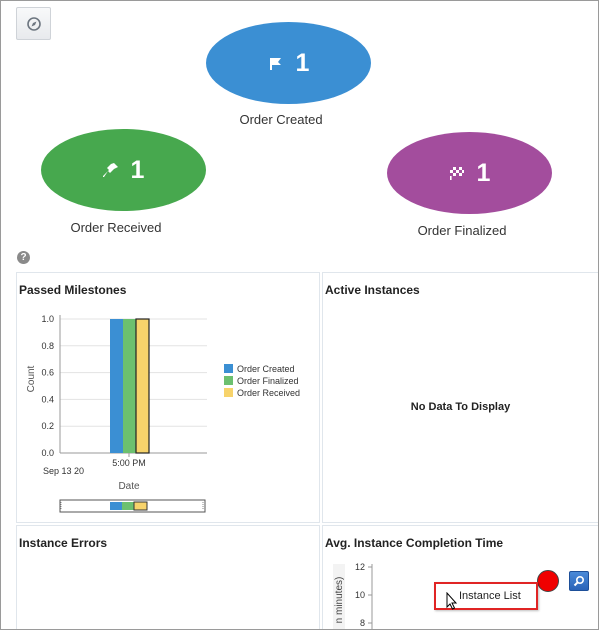 The width and height of the screenshot is (599, 630). I want to click on tooltip-label: Instance List, so click(490, 596).